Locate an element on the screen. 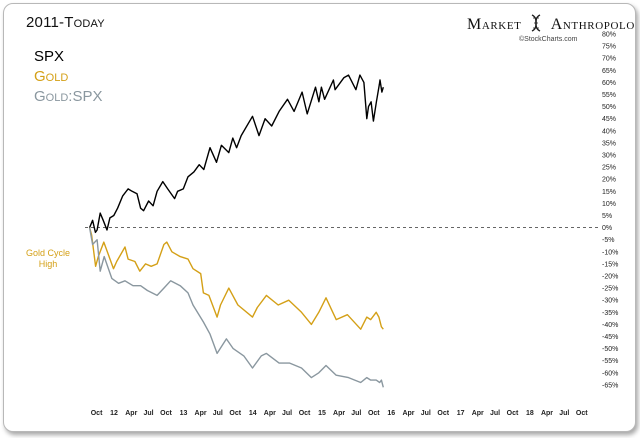 The height and width of the screenshot is (438, 640). brand-word-market: Market is located at coordinates (494, 24).